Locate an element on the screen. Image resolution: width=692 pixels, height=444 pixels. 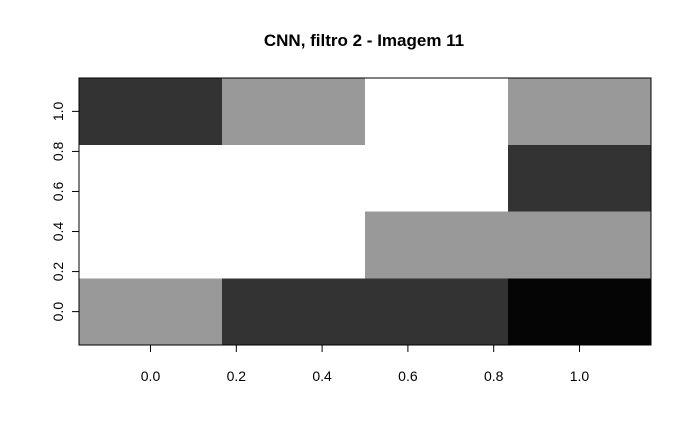
y-tick-label: 0.2 is located at coordinates (58, 272).